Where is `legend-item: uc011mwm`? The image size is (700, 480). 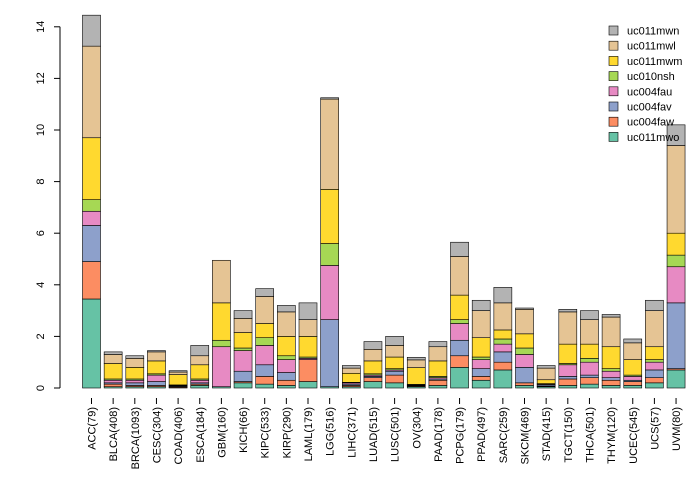
legend-item: uc011mwm is located at coordinates (645, 62).